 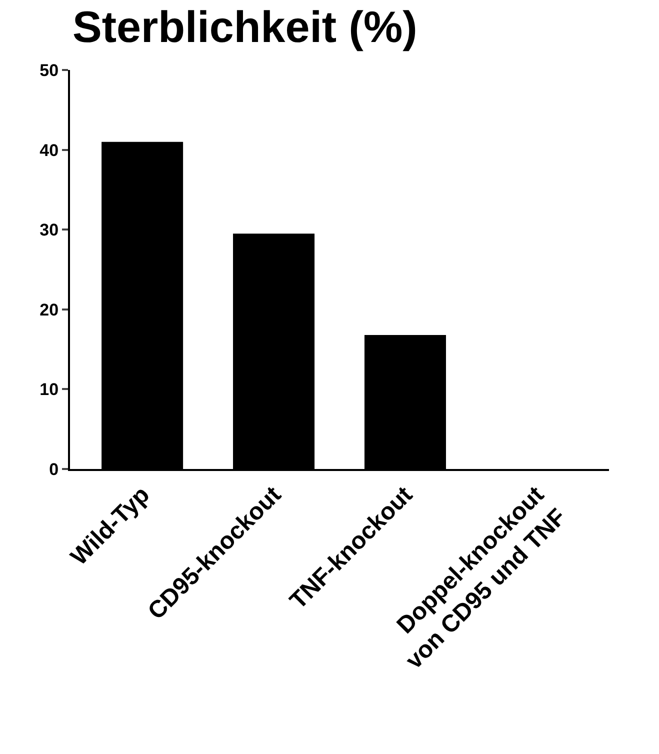 I want to click on y-tick-label: 50, so click(x=49, y=70).